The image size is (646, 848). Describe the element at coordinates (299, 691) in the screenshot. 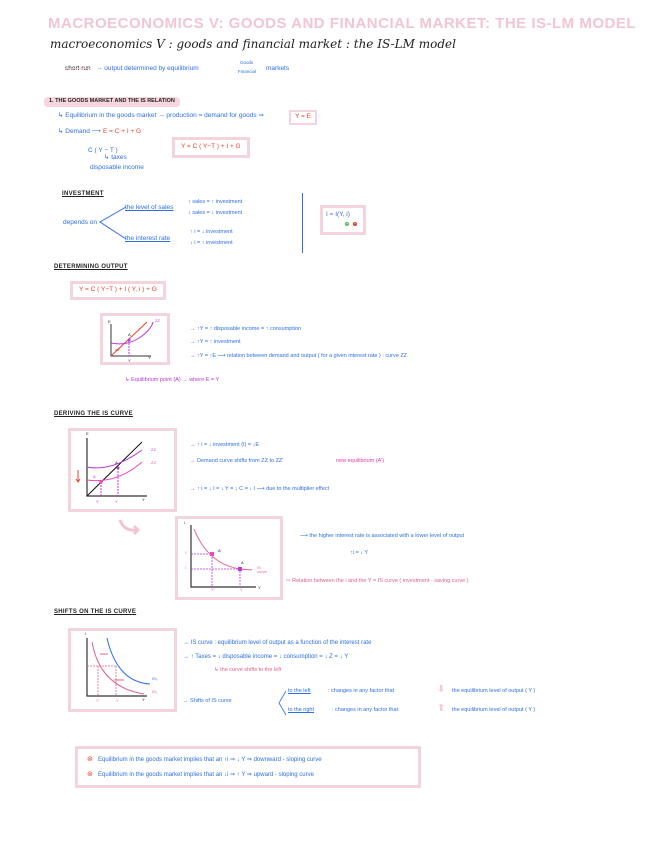

I see `left-label: to the left` at that location.